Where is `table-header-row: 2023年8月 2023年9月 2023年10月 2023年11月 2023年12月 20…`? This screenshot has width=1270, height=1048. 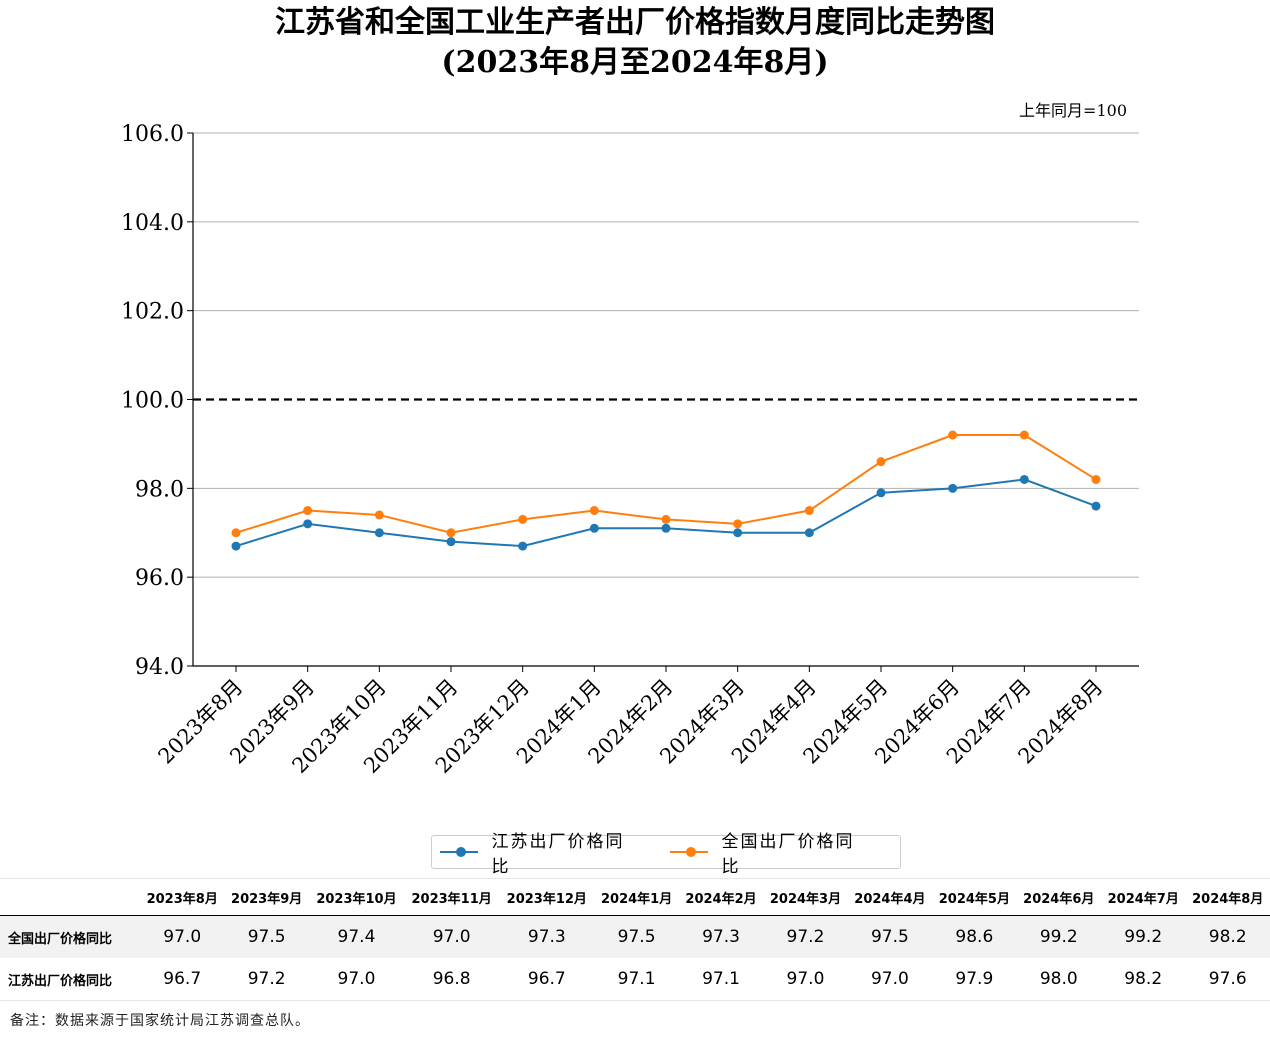 table-header-row: 2023年8月 2023年9月 2023年10月 2023年11月 2023年12月 20… is located at coordinates (635, 897).